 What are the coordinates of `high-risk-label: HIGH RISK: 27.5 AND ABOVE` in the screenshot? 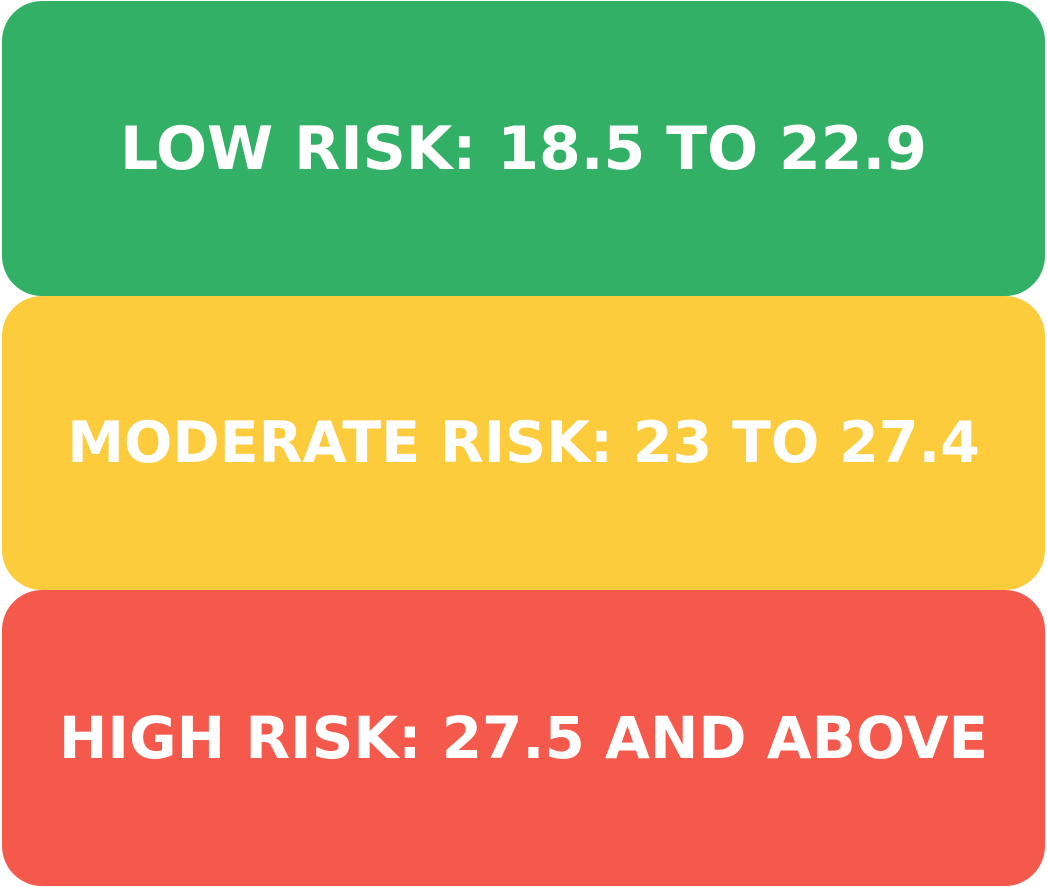 It's located at (523, 738).